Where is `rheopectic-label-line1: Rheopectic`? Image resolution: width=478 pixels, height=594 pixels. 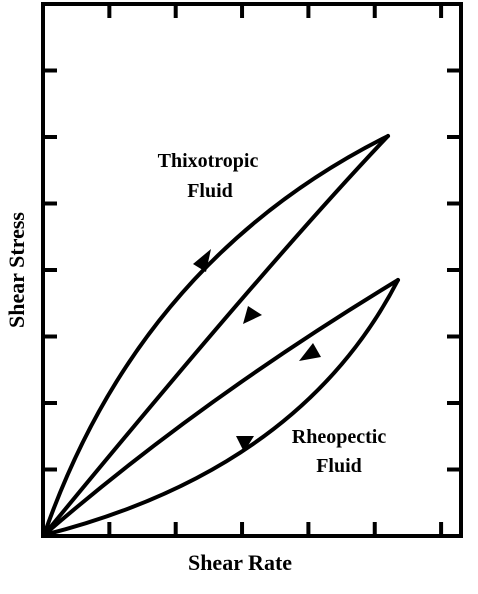
rheopectic-label-line1: Rheopectic is located at coordinates (339, 437).